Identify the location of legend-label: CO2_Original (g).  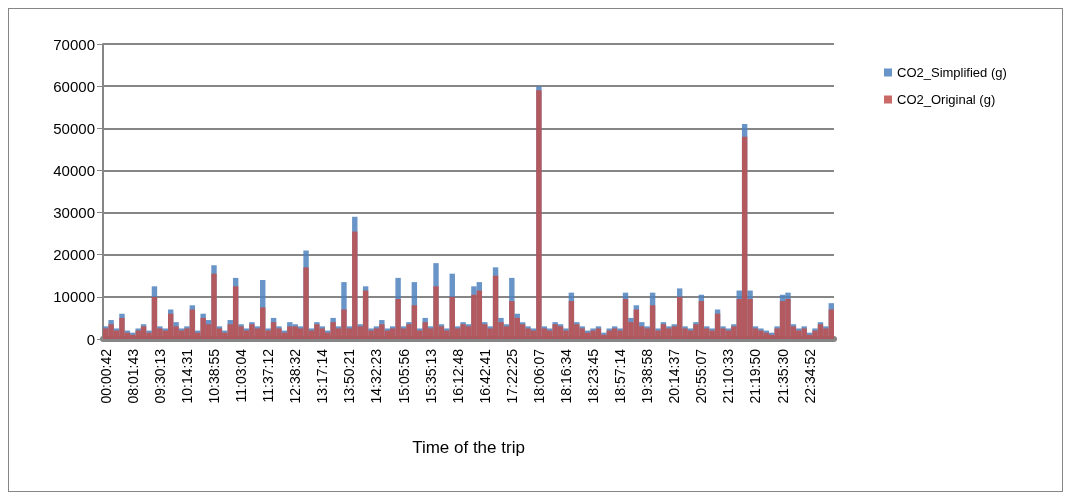
(946, 99).